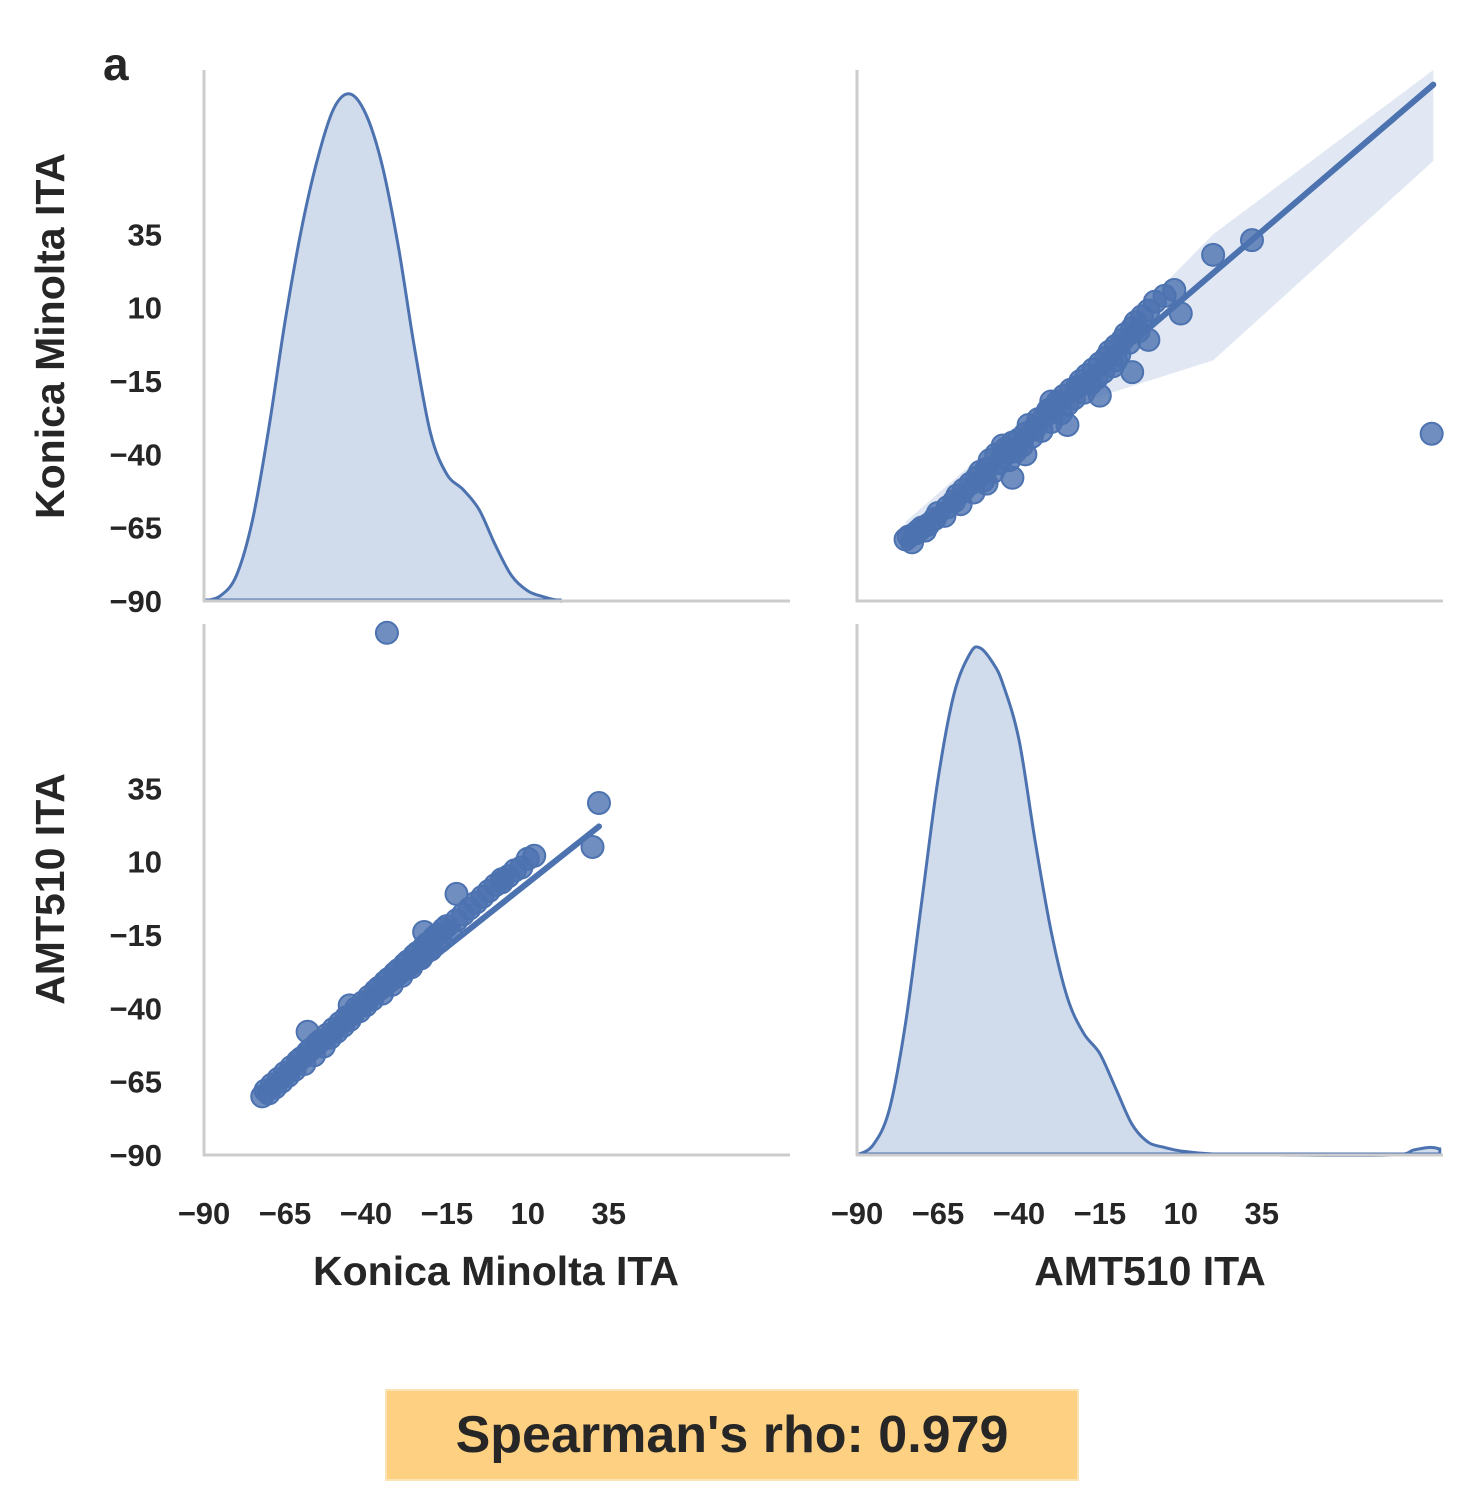 This screenshot has width=1473, height=1498. I want to click on x-axis-label-col1: Konica Minolta ITA, so click(496, 1271).